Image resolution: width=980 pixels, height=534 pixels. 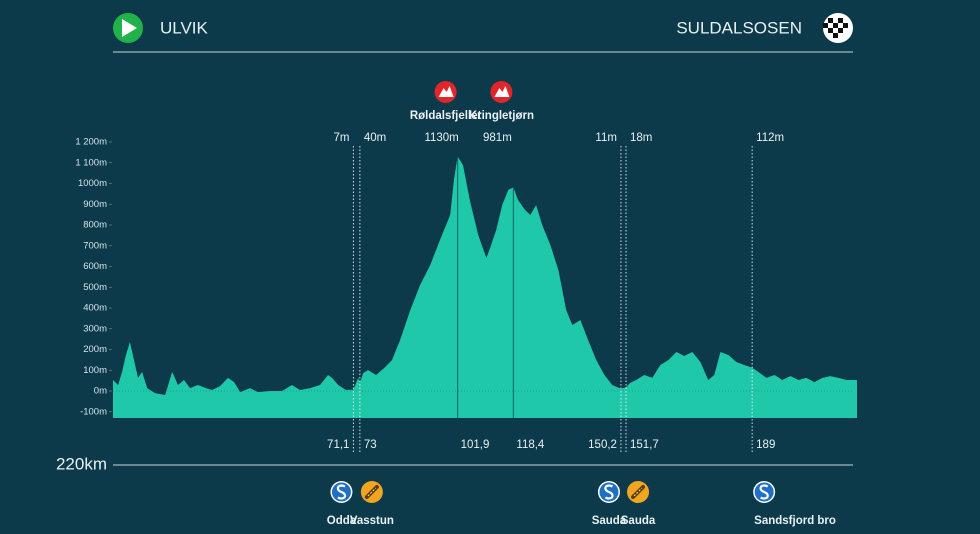 I want to click on place-name: Sandsfjord bro, so click(x=795, y=521).